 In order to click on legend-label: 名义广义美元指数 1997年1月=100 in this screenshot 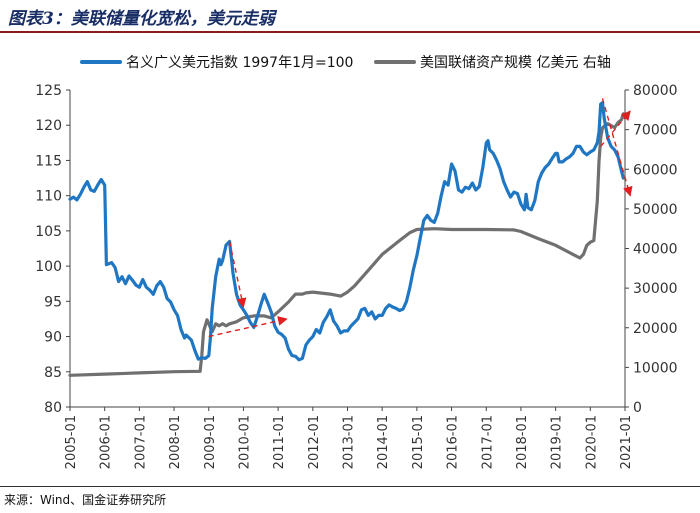, I will do `click(239, 63)`.